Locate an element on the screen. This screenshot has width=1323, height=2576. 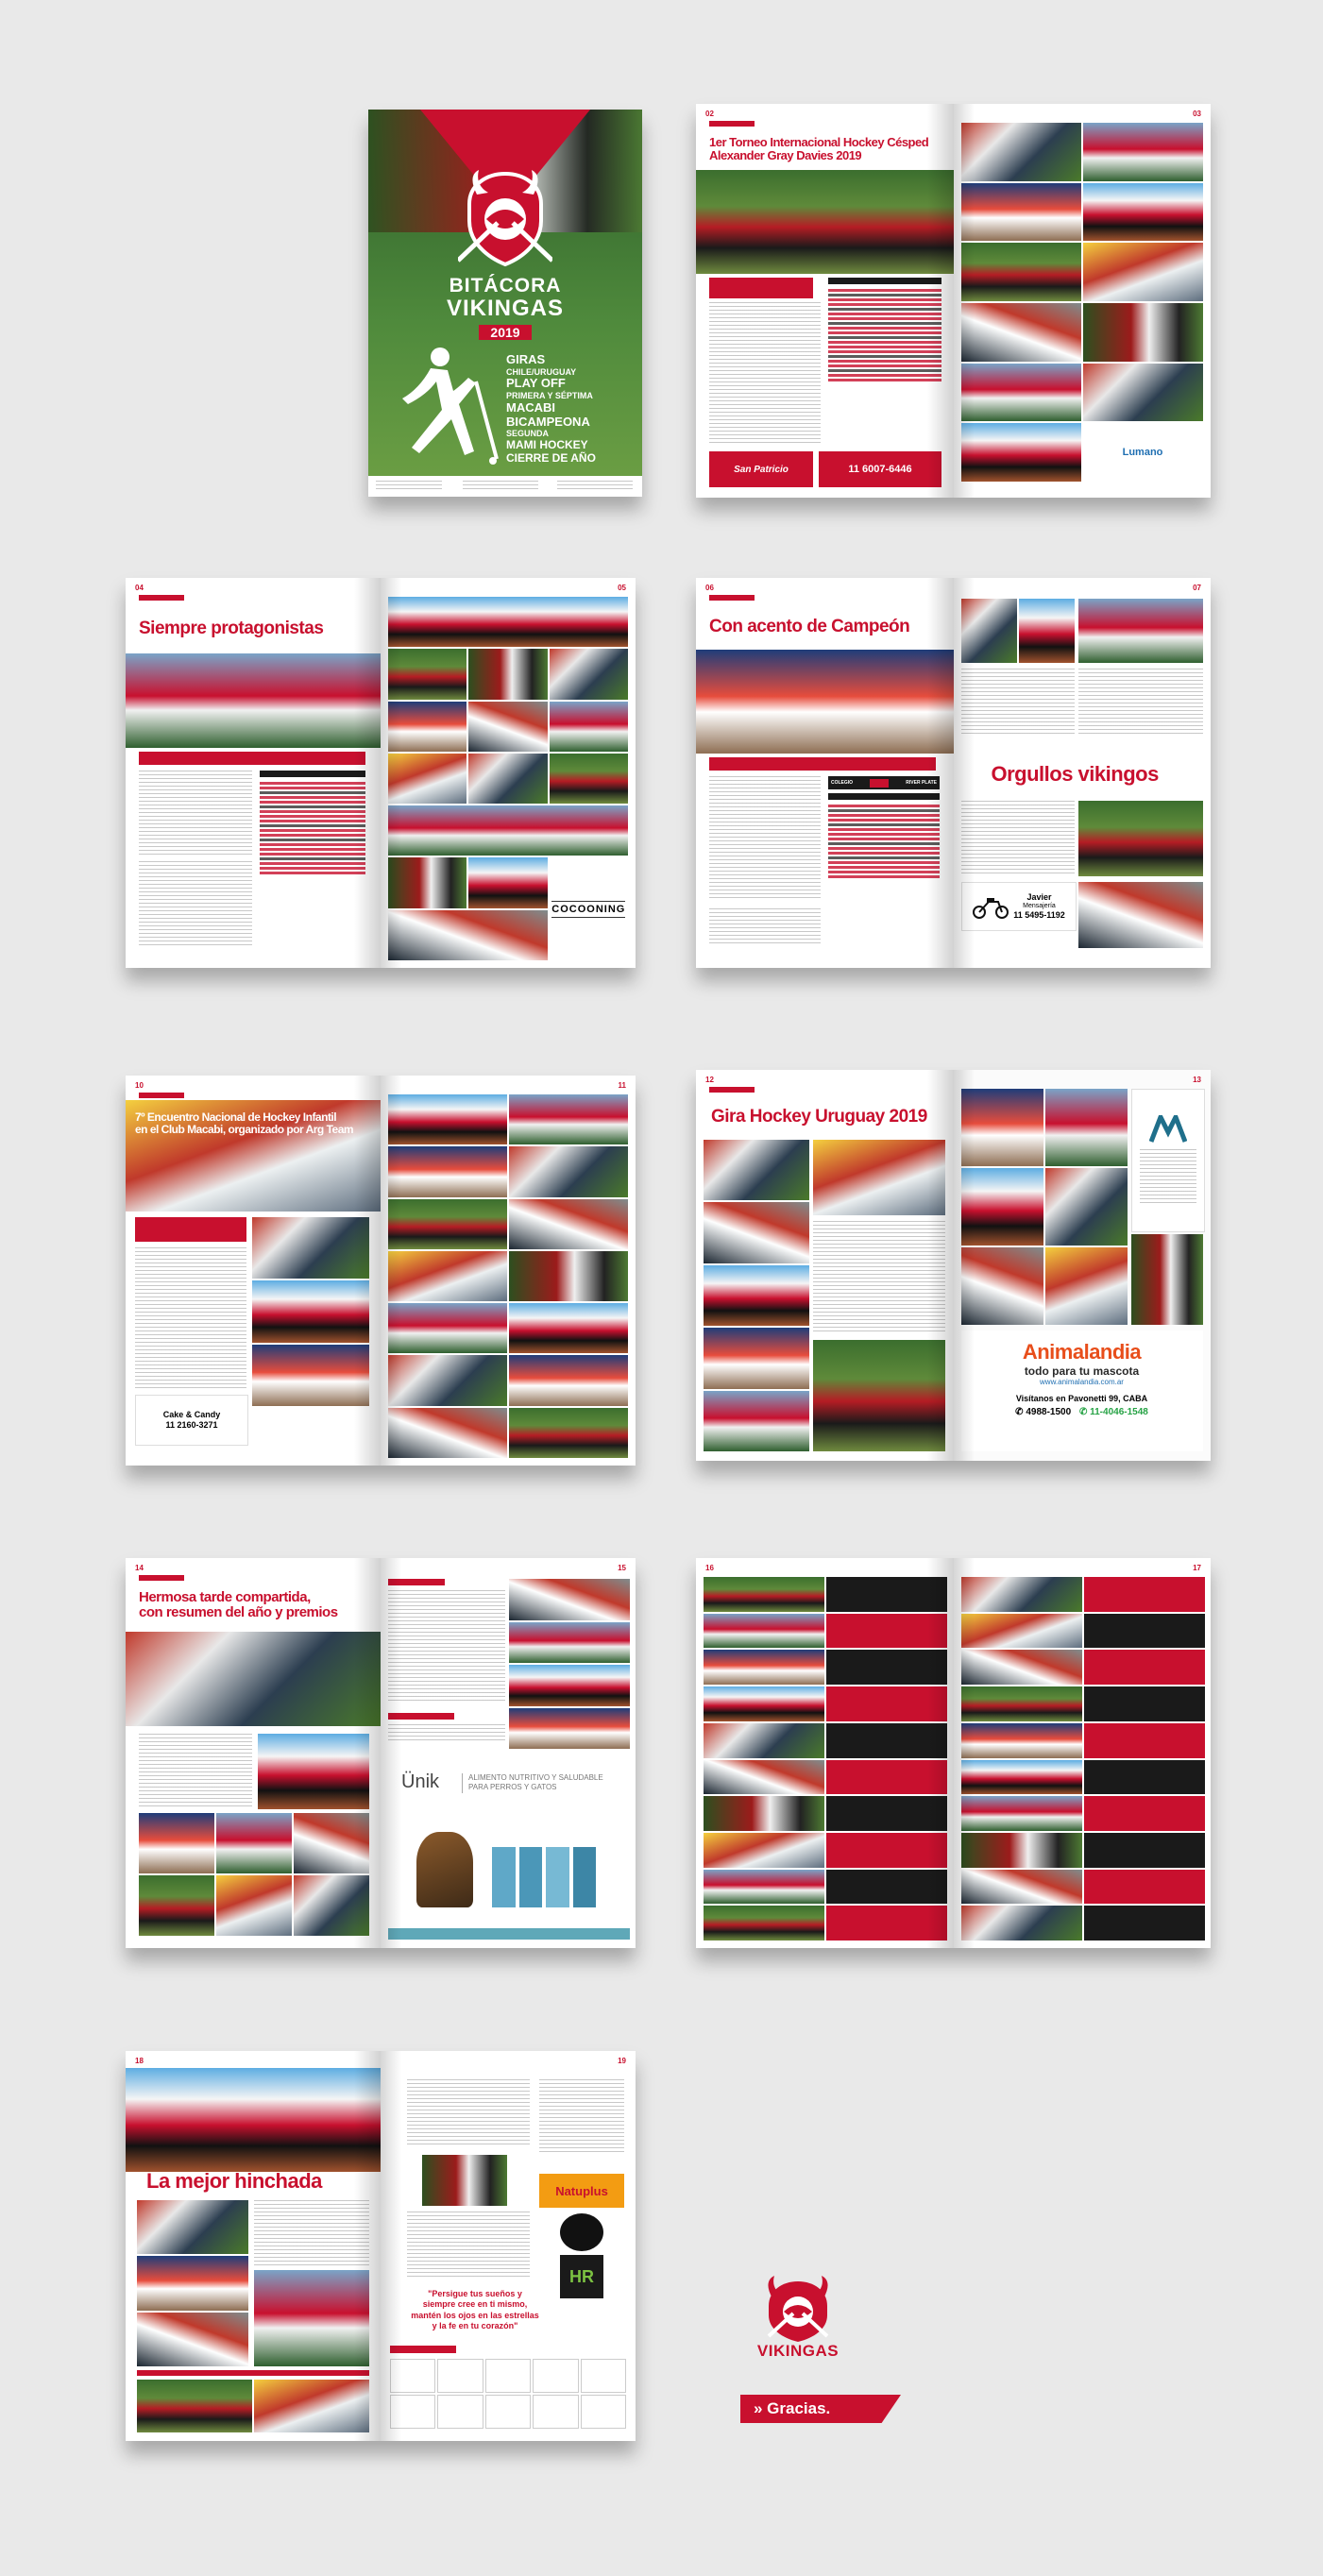
phone-icon: ✆ is located at coordinates (1019, 1412).